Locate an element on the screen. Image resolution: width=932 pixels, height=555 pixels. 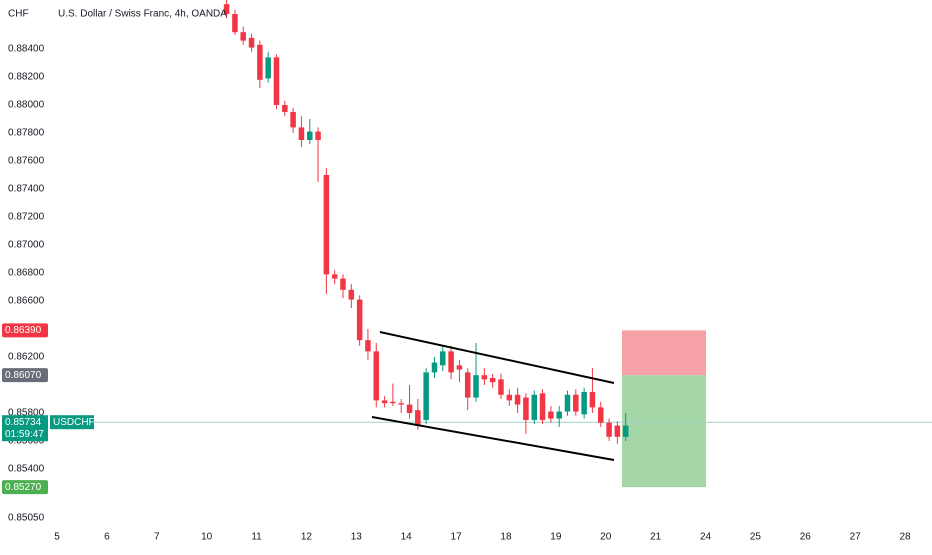
stop-price-label-bg is located at coordinates (25, 330).